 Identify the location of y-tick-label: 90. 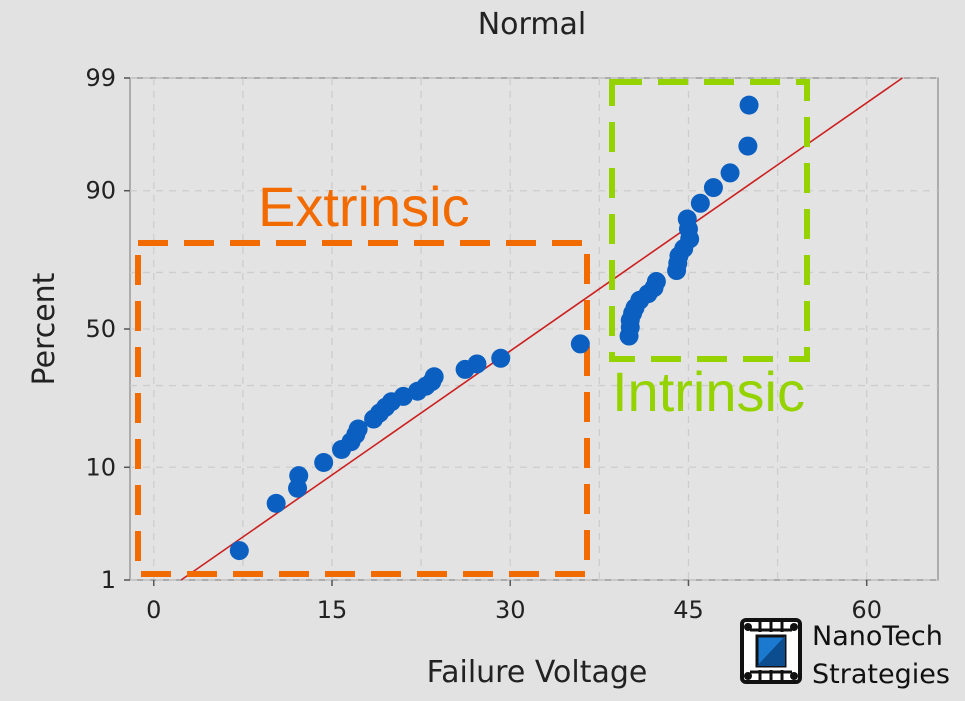
(100, 191).